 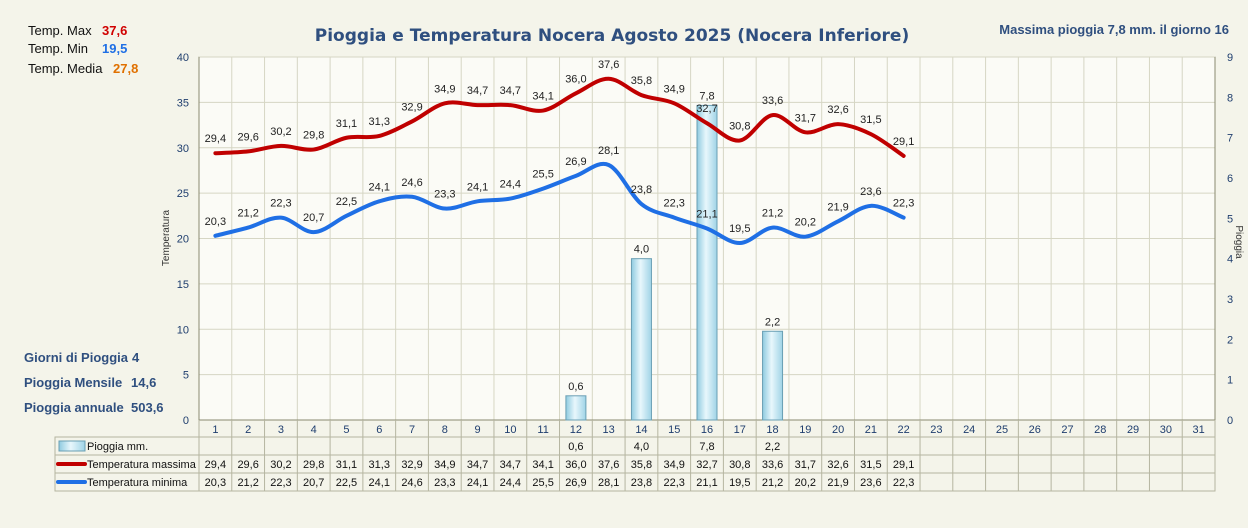 What do you see at coordinates (346, 483) in the screenshot?
I see `table-cell: 22,5` at bounding box center [346, 483].